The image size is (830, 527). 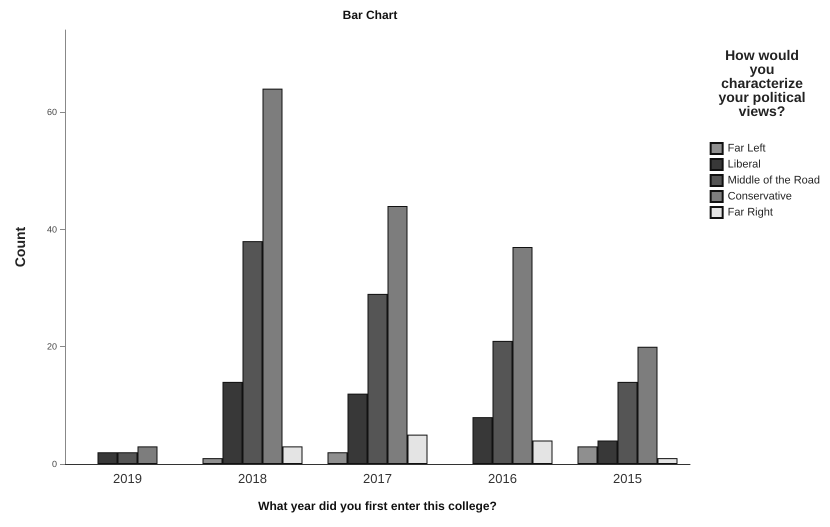 I want to click on x-tick-label: 2018, so click(x=252, y=478).